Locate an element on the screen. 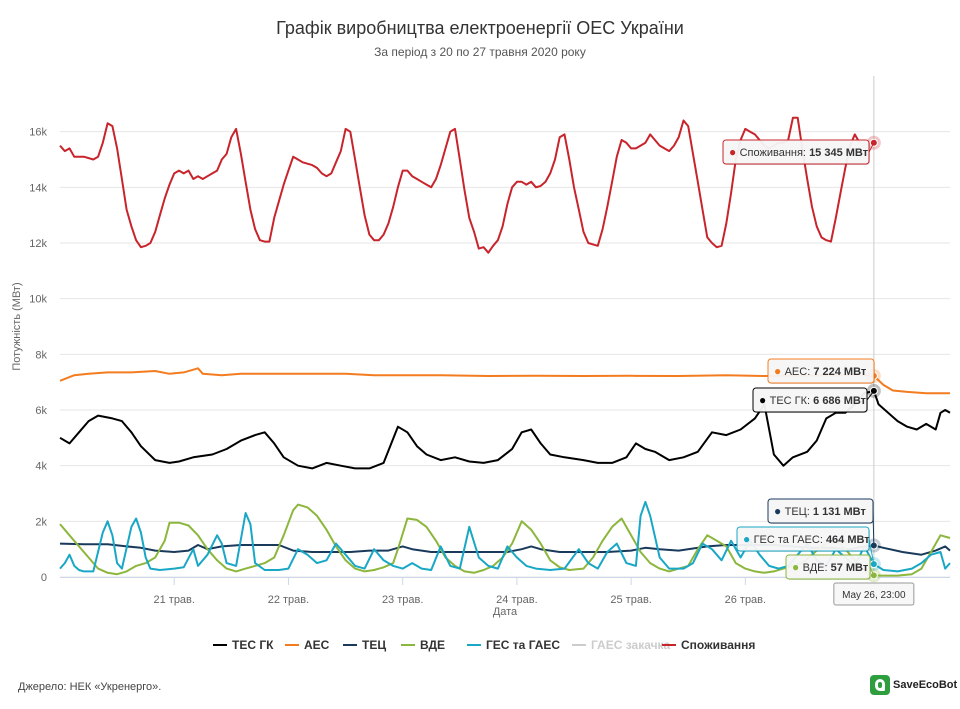  x-tick-label: 26 трав. is located at coordinates (745, 600).